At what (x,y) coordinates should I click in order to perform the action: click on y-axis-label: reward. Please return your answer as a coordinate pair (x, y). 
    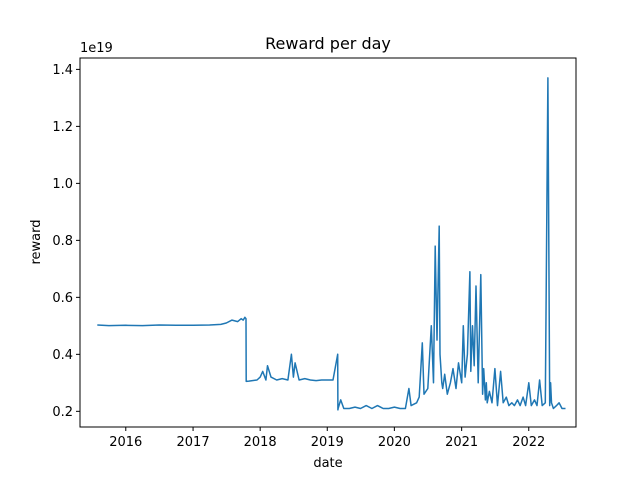
    Looking at the image, I should click on (36, 241).